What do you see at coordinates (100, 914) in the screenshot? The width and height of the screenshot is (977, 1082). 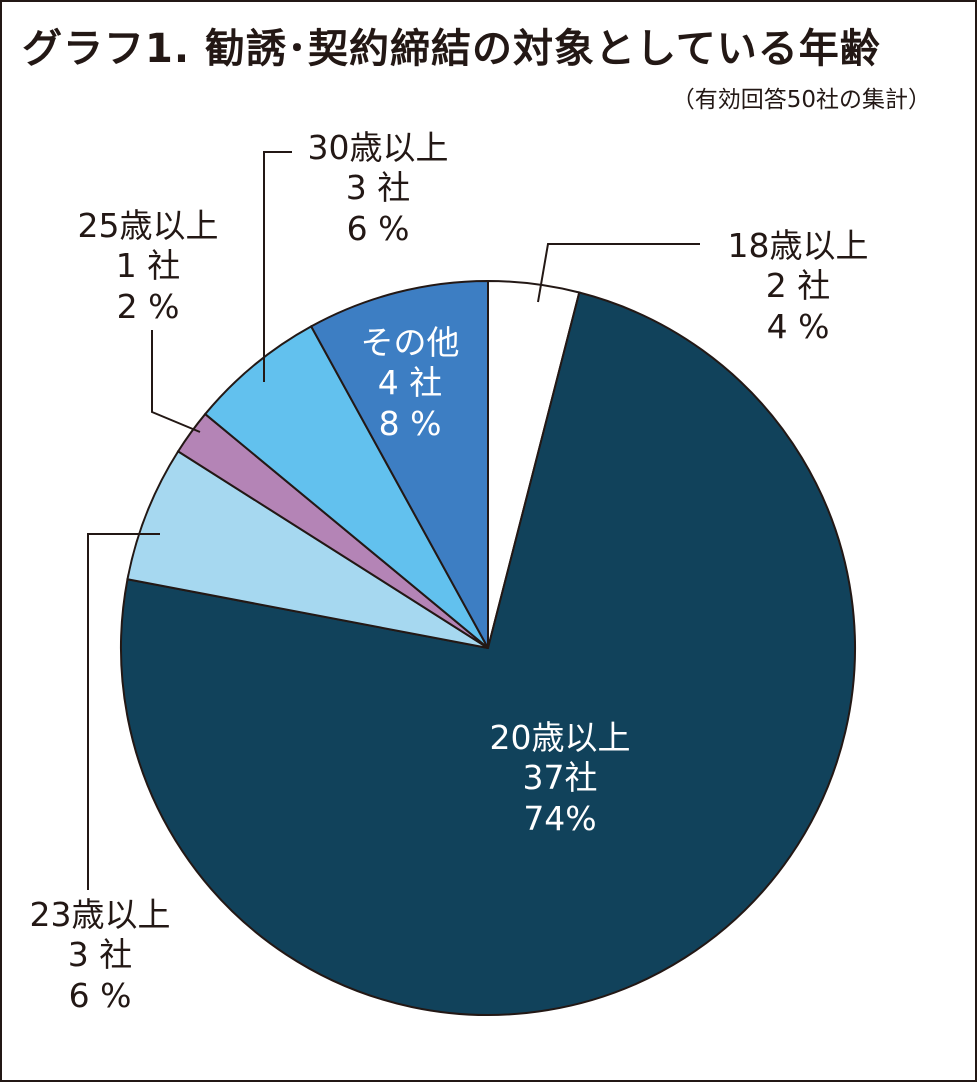 I see `slice-label: 23歳以上` at bounding box center [100, 914].